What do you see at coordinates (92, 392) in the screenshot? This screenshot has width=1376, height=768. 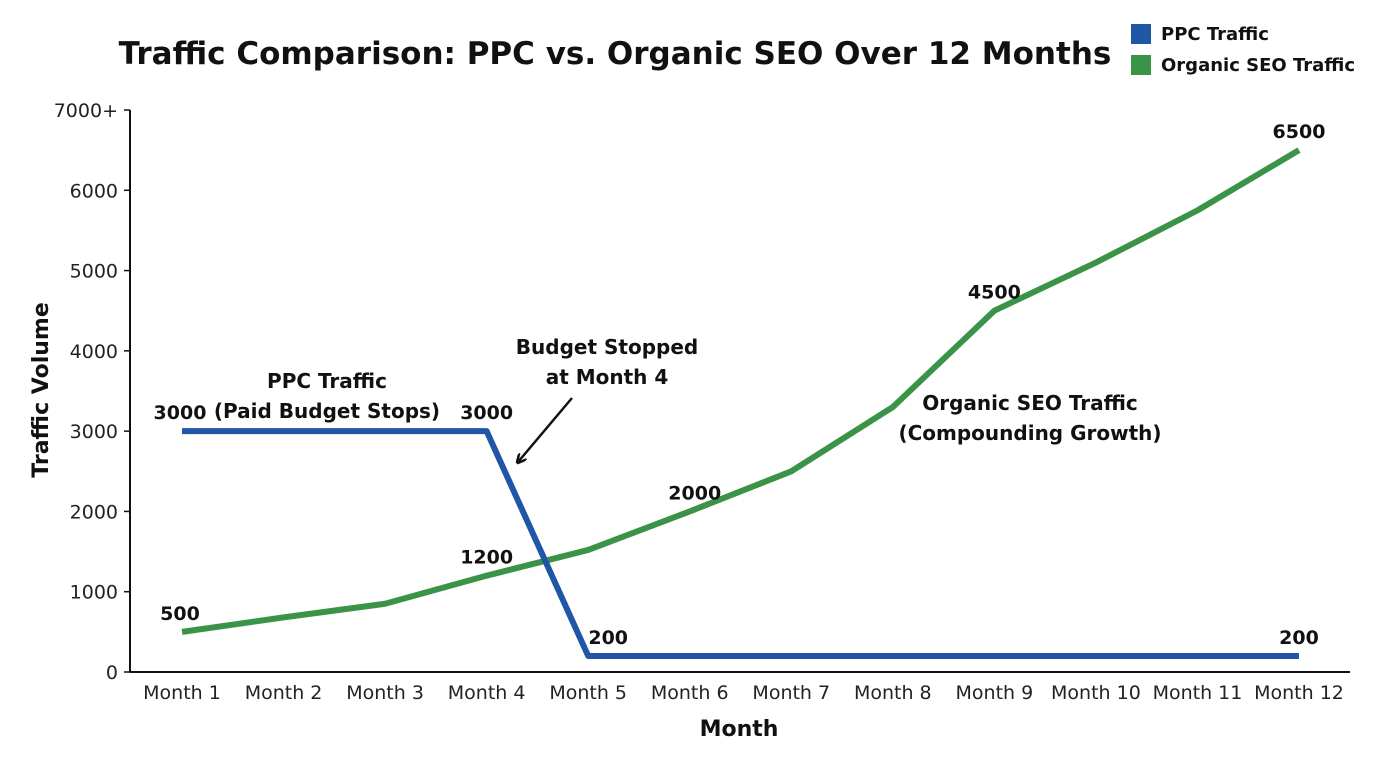 I see `y-axis-ticks: 0 1000 2000 3000 4000 5000 6000 7000+` at bounding box center [92, 392].